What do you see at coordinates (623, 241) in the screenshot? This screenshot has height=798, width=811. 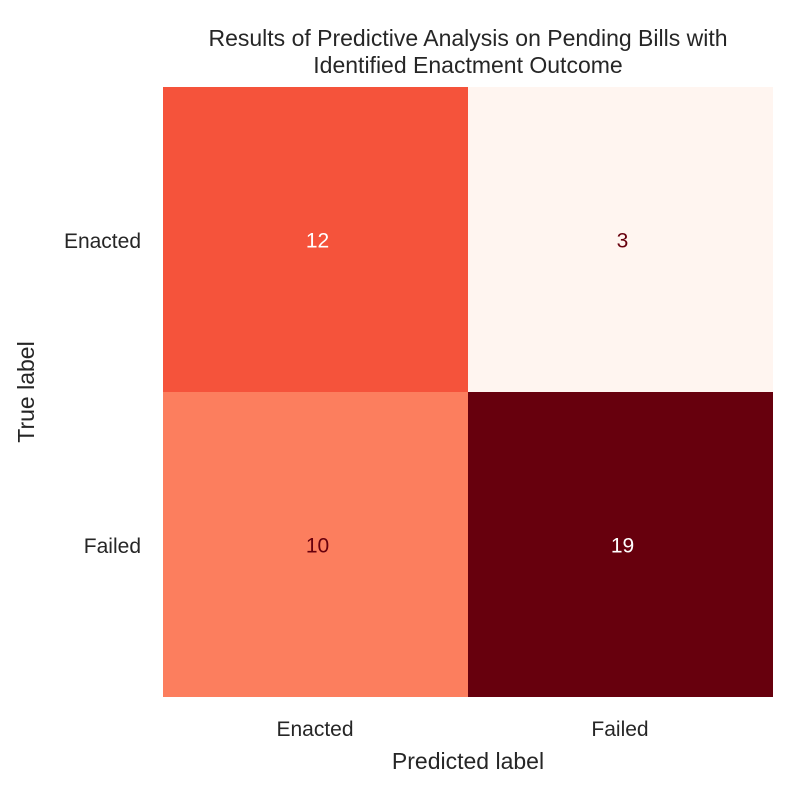 I see `cell-value-enacted-failed: 3` at bounding box center [623, 241].